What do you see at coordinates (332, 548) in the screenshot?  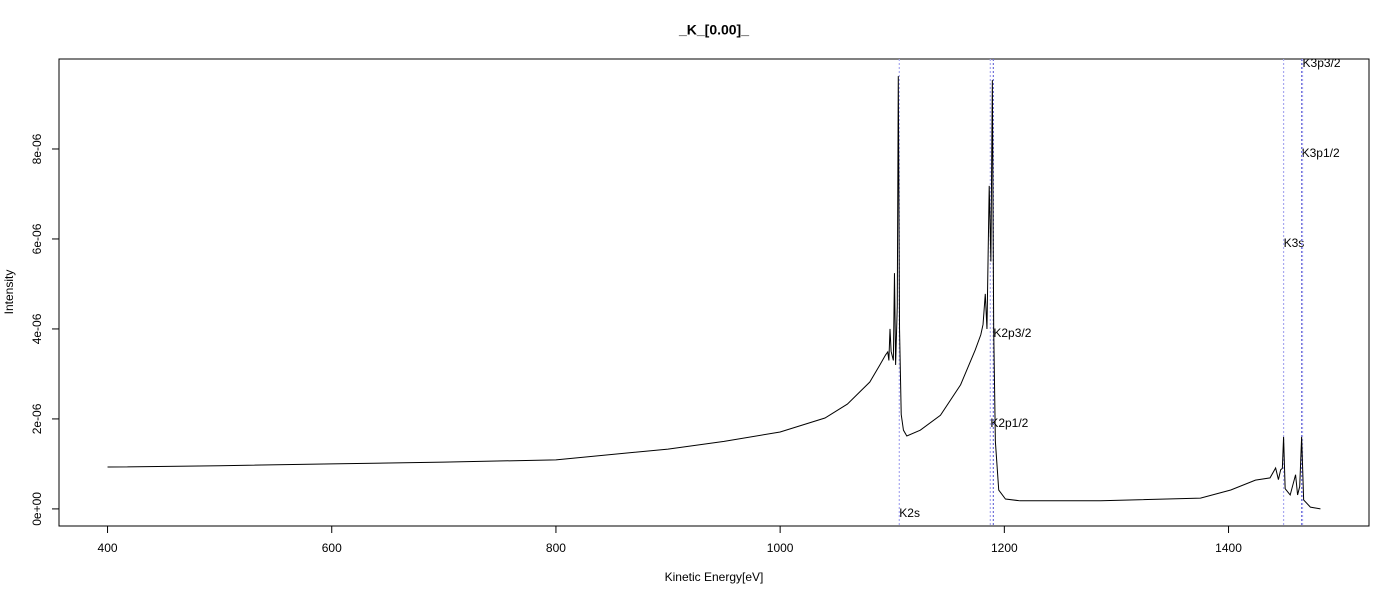 I see `x-tick-label: 600` at bounding box center [332, 548].